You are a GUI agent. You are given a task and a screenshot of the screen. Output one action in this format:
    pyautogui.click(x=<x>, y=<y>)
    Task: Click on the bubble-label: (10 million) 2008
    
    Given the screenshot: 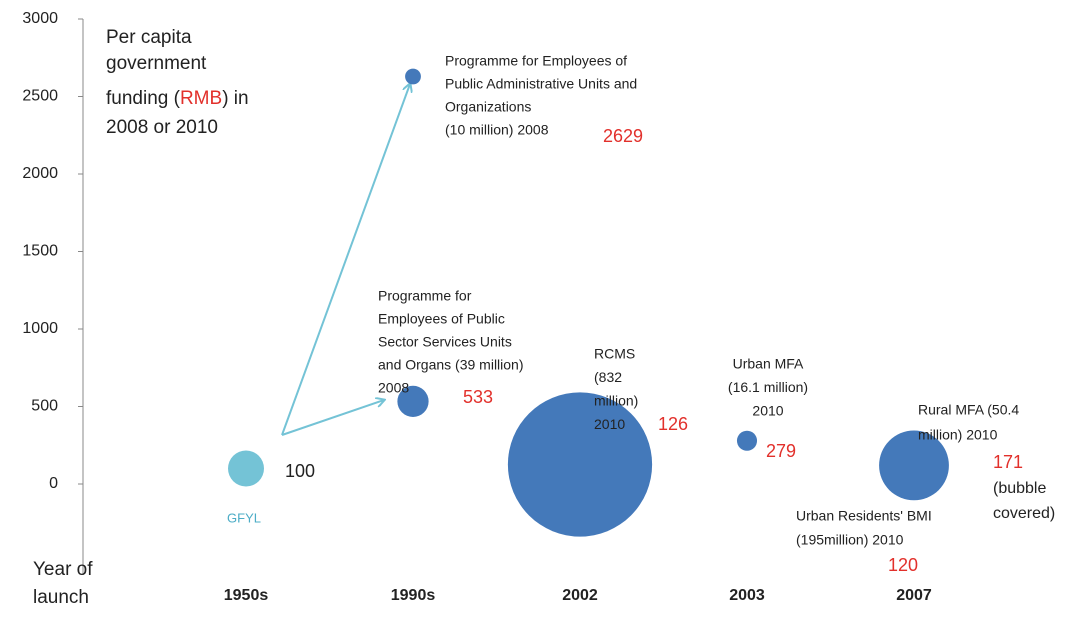 What is the action you would take?
    pyautogui.click(x=497, y=130)
    